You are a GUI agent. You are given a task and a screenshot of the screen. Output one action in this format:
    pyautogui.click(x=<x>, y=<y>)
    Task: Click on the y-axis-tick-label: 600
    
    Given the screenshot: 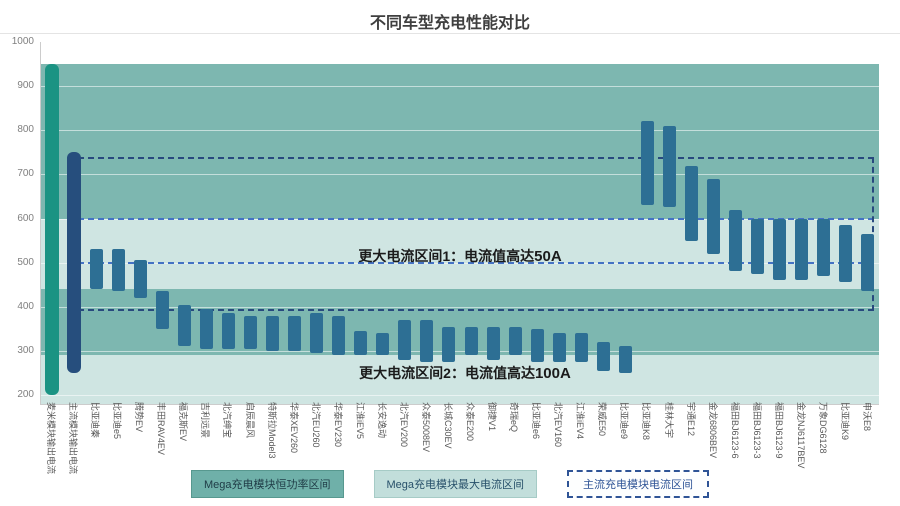 What is the action you would take?
    pyautogui.click(x=25, y=218)
    